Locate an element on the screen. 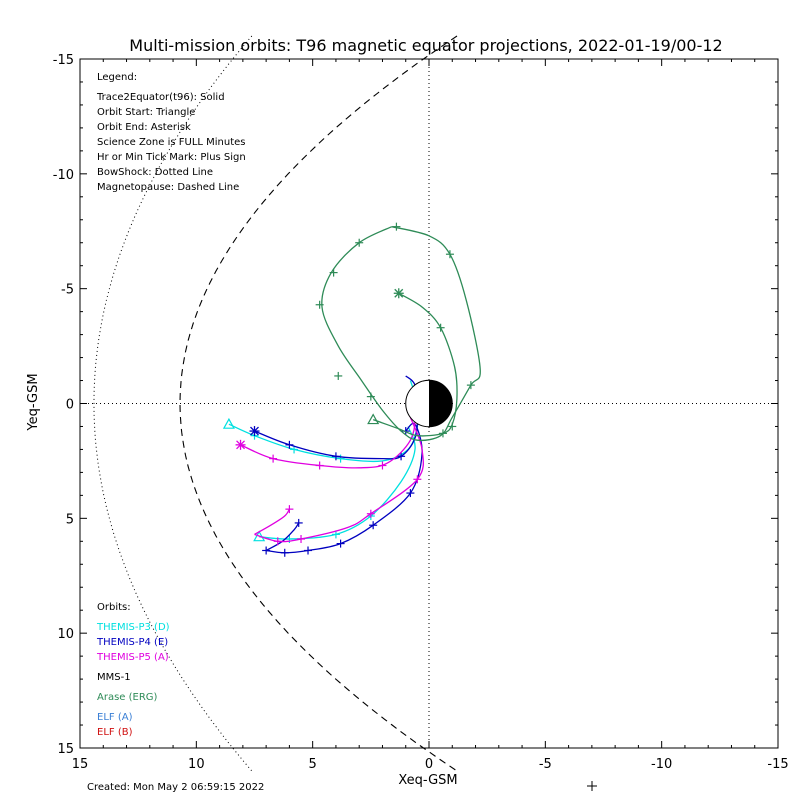  orbit-arase-erg is located at coordinates (398, 332).